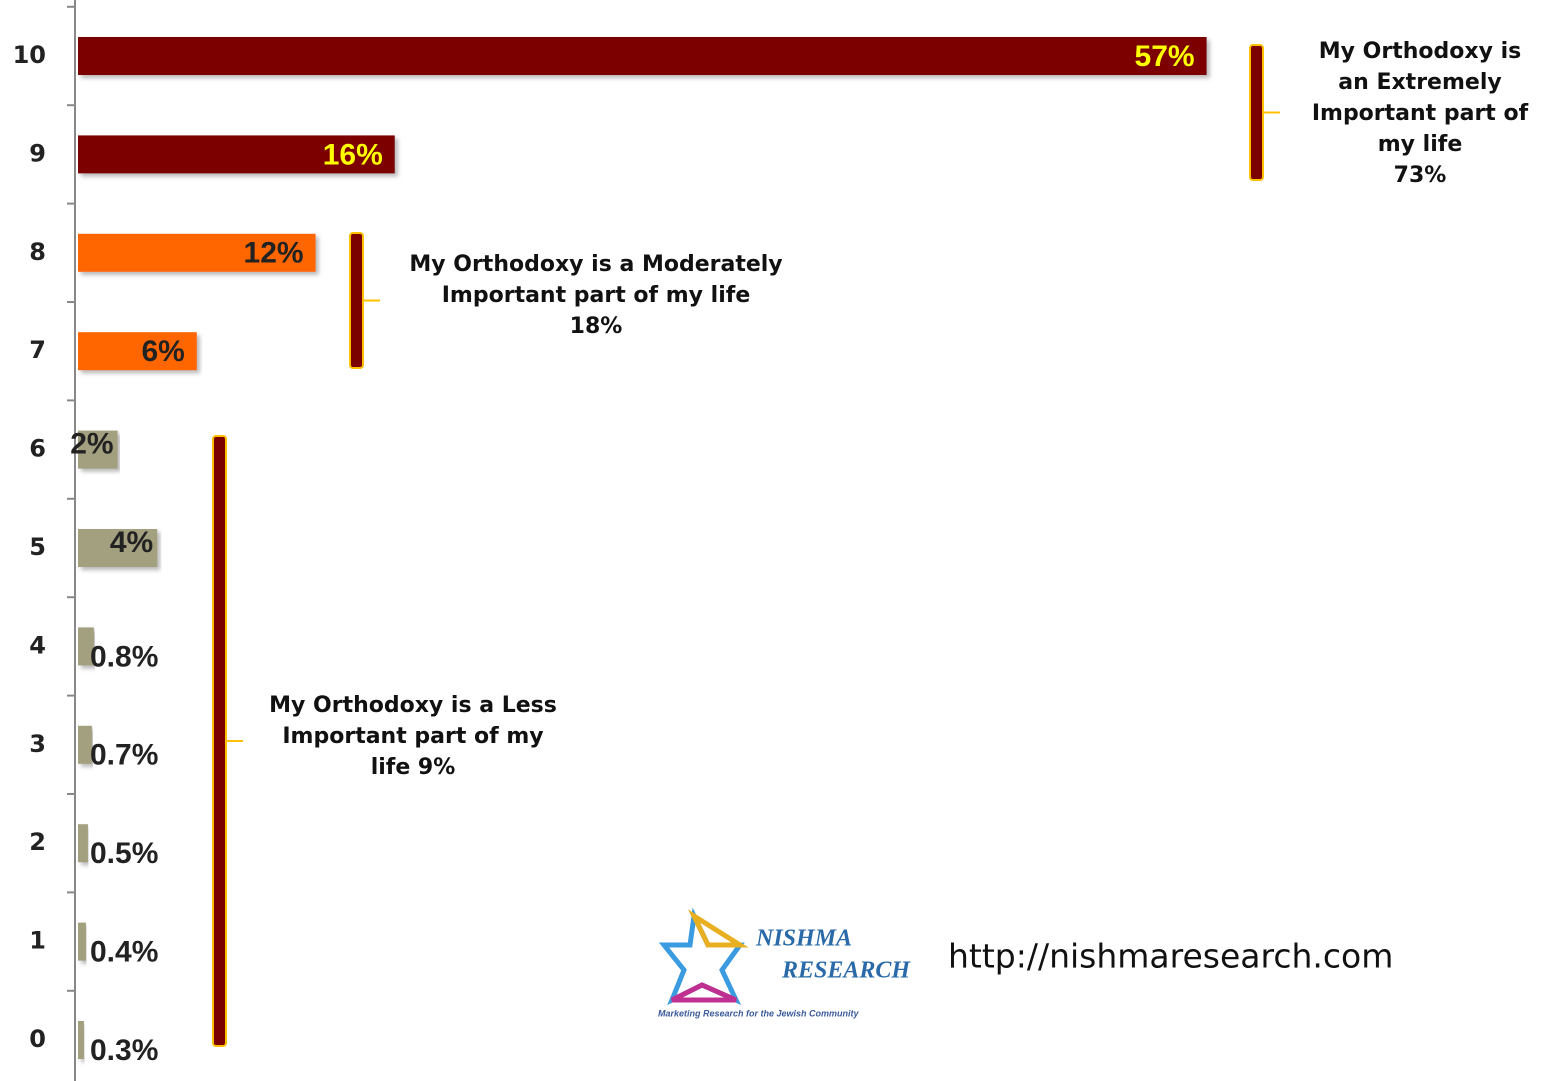  Describe the element at coordinates (353, 154) in the screenshot. I see `value-label: 16%` at that location.